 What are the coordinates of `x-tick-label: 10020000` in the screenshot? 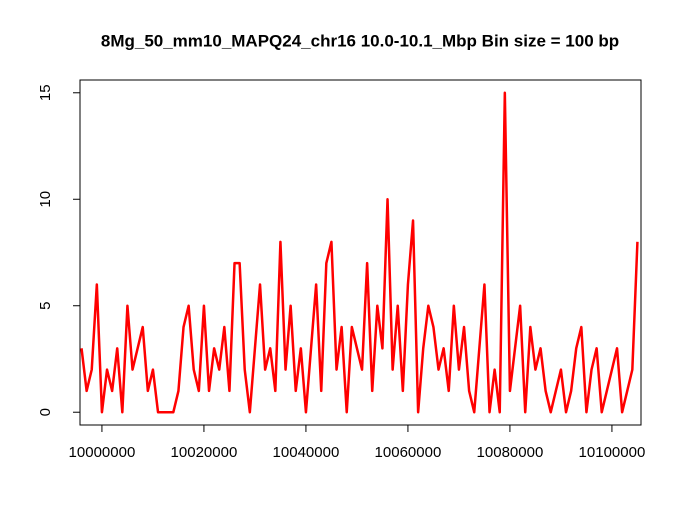 It's located at (204, 452).